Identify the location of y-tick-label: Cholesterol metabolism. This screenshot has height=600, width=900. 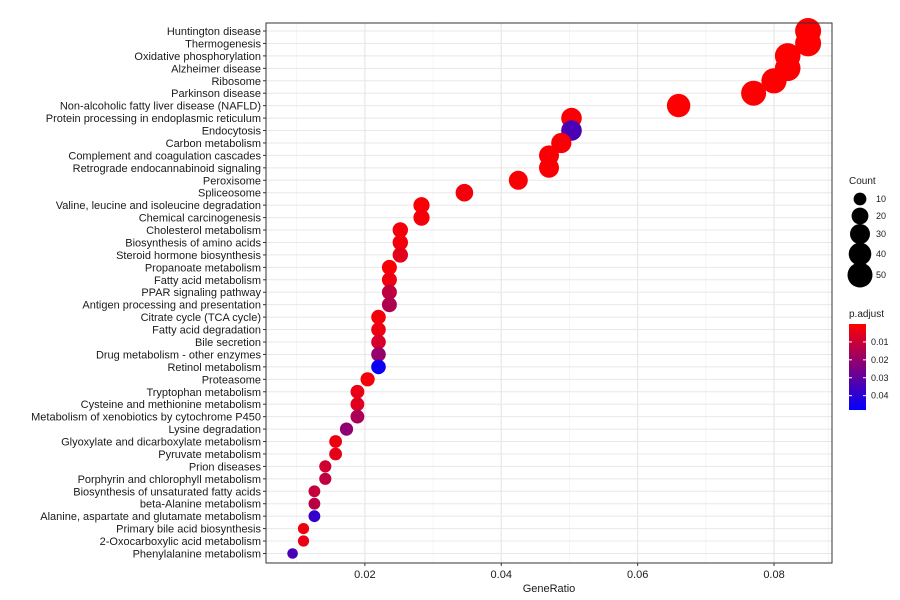
(203, 231).